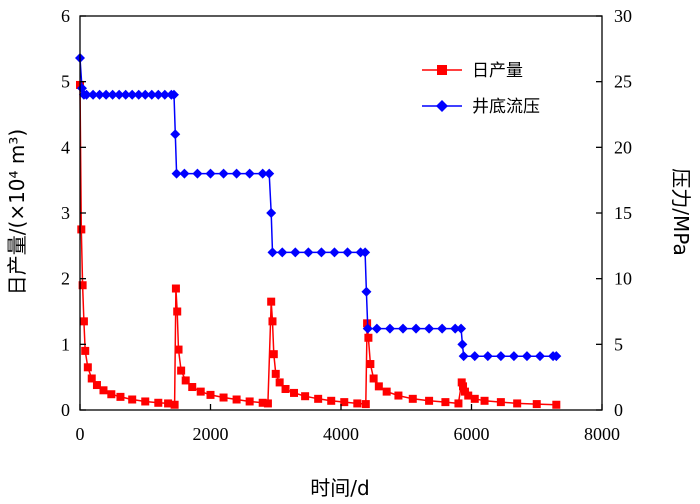 This screenshot has width=700, height=504. Describe the element at coordinates (17, 212) in the screenshot. I see `left-y-axis-title: 日产量/(×10⁴ m³)` at that location.